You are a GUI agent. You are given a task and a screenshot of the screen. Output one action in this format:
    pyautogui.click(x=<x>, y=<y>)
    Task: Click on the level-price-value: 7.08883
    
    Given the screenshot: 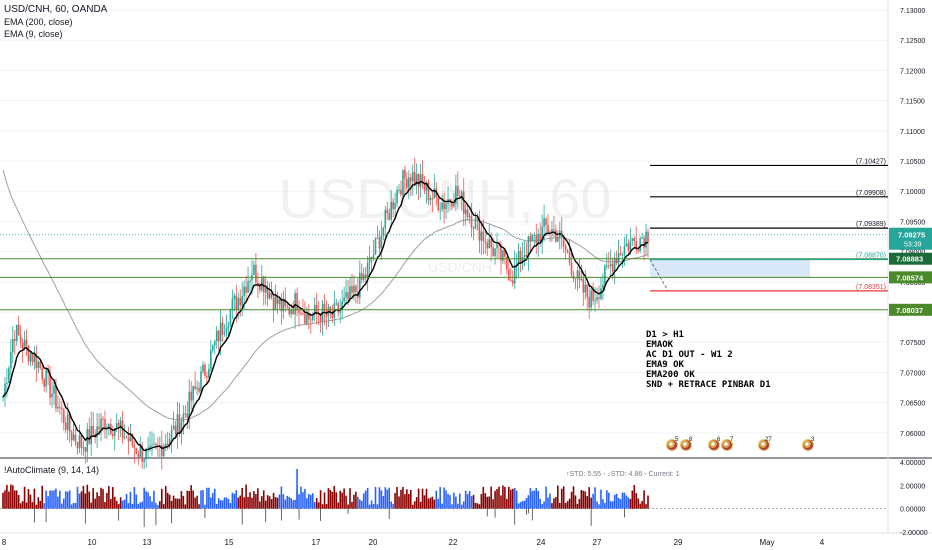 What is the action you would take?
    pyautogui.click(x=909, y=259)
    